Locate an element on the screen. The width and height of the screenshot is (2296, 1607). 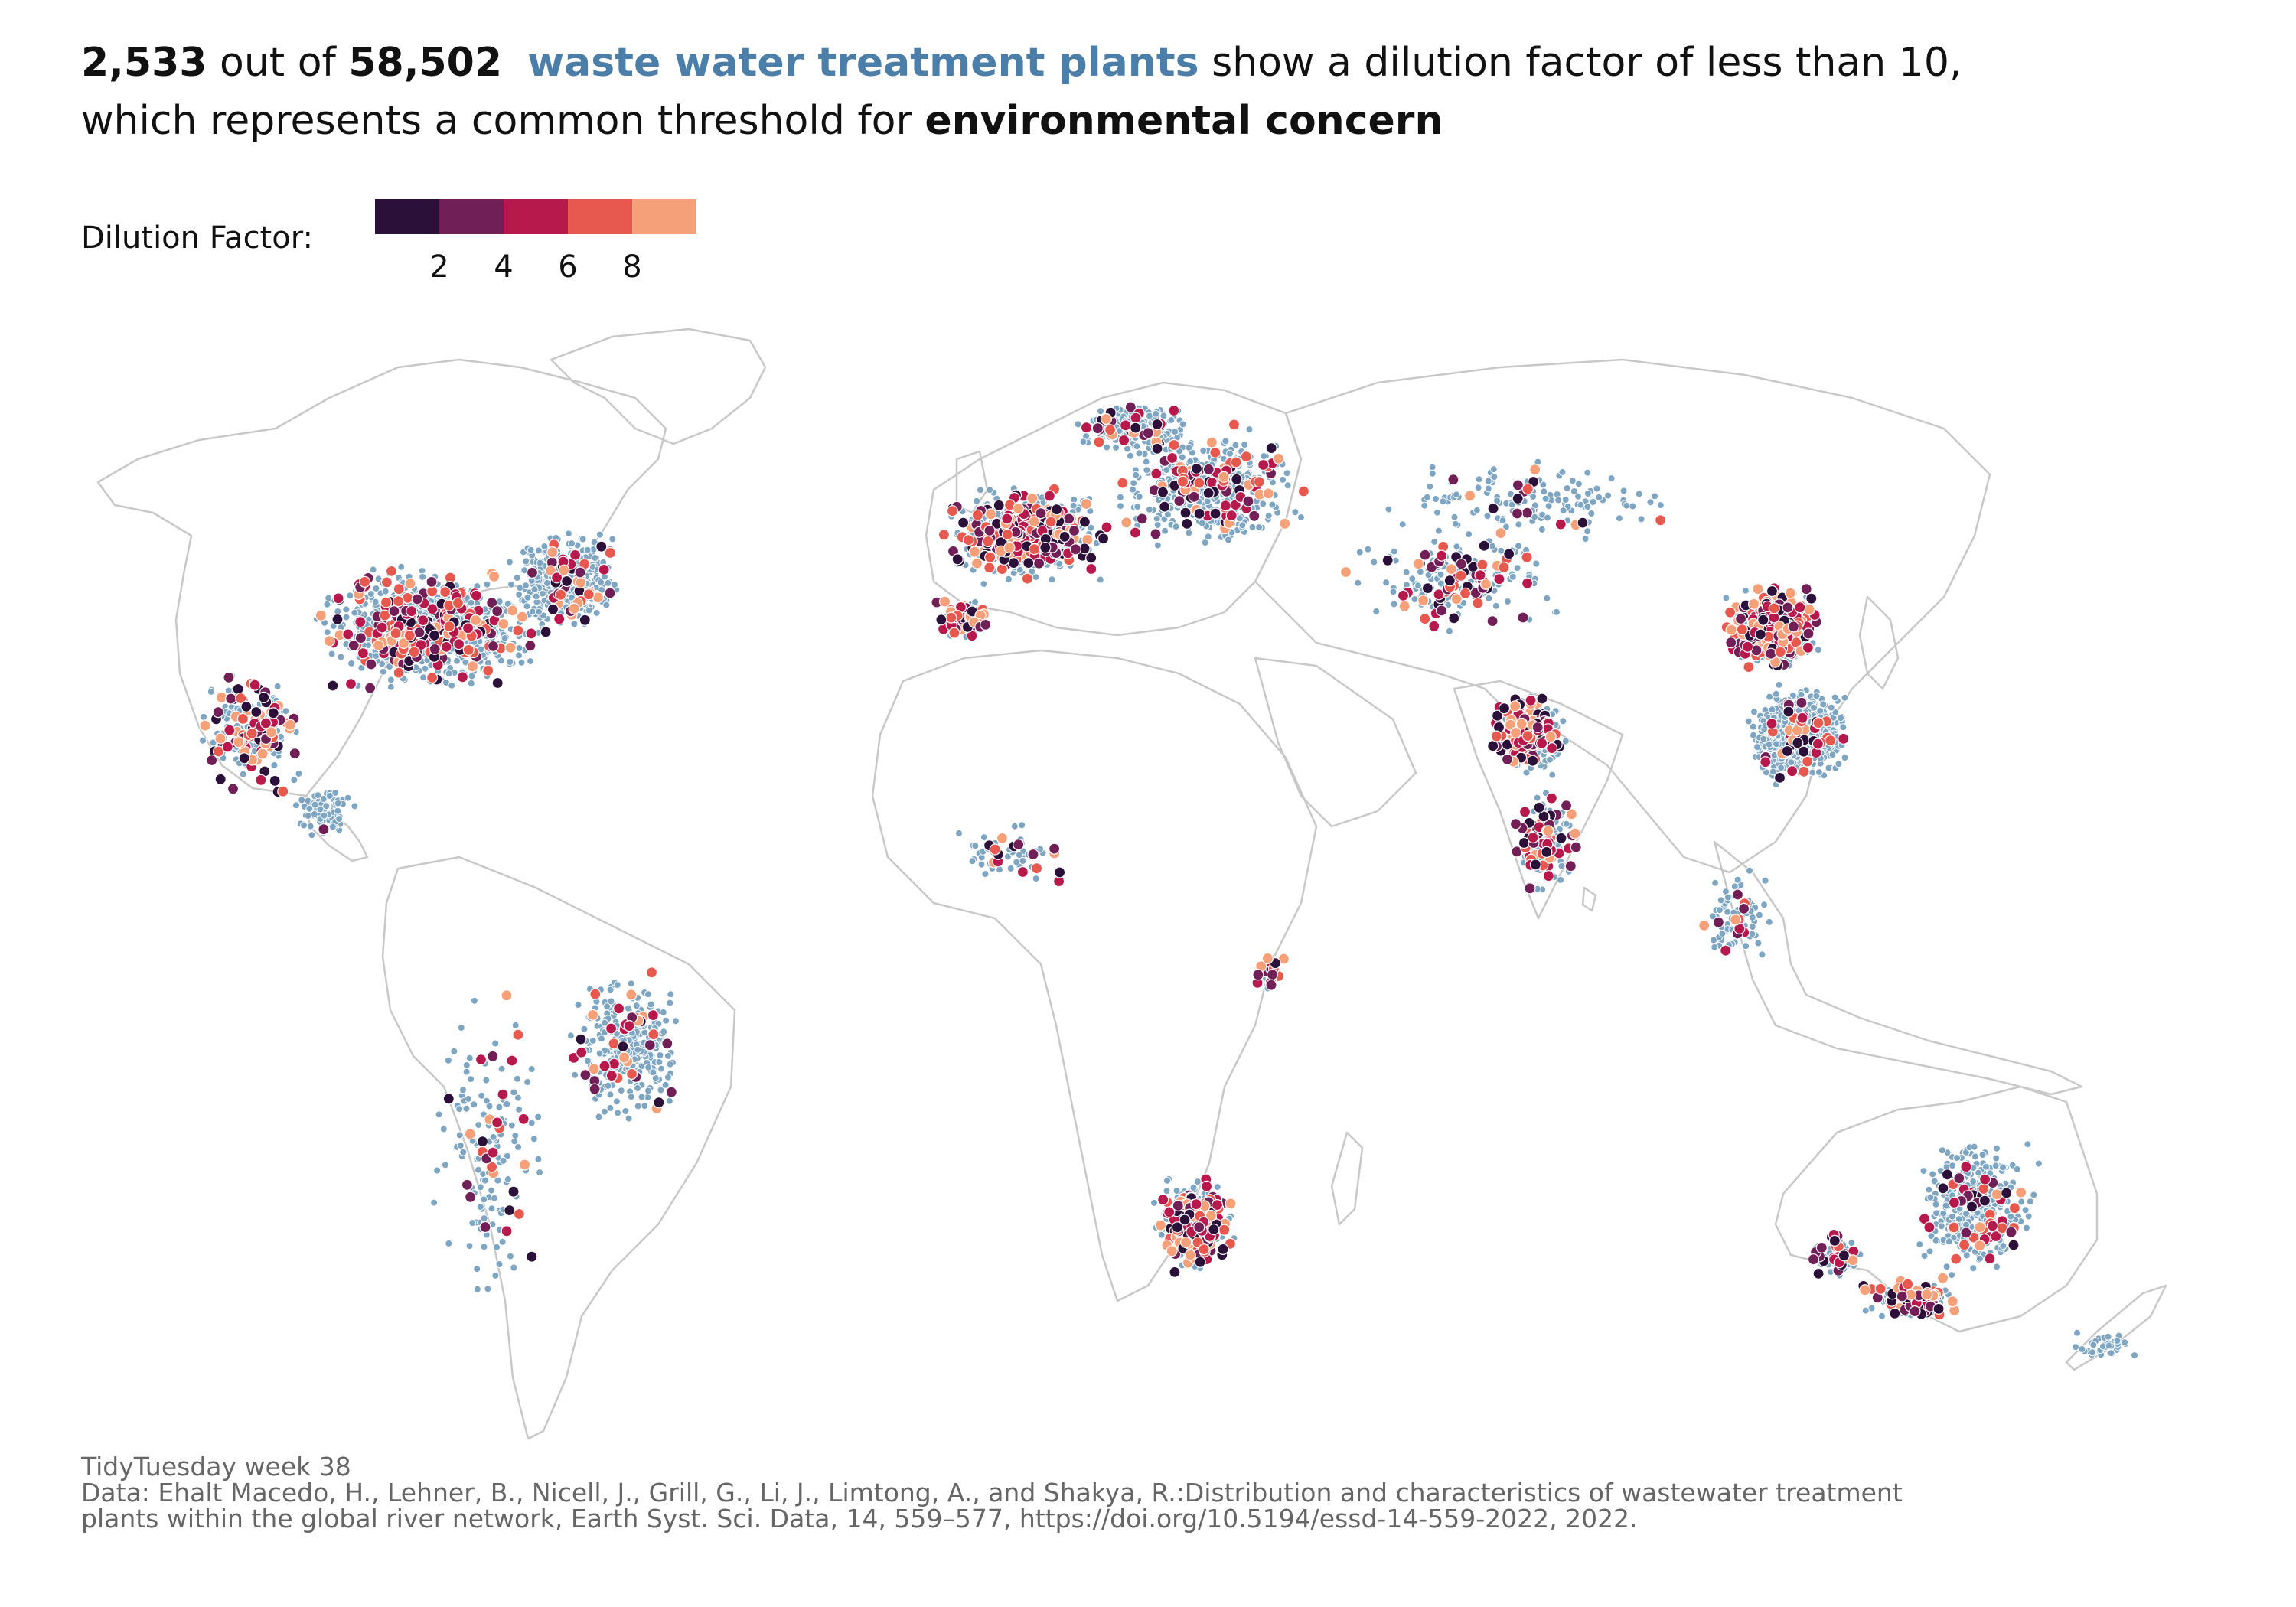
dilution-legend: Dilution Factor: 2 4 6 8 is located at coordinates (425, 245).